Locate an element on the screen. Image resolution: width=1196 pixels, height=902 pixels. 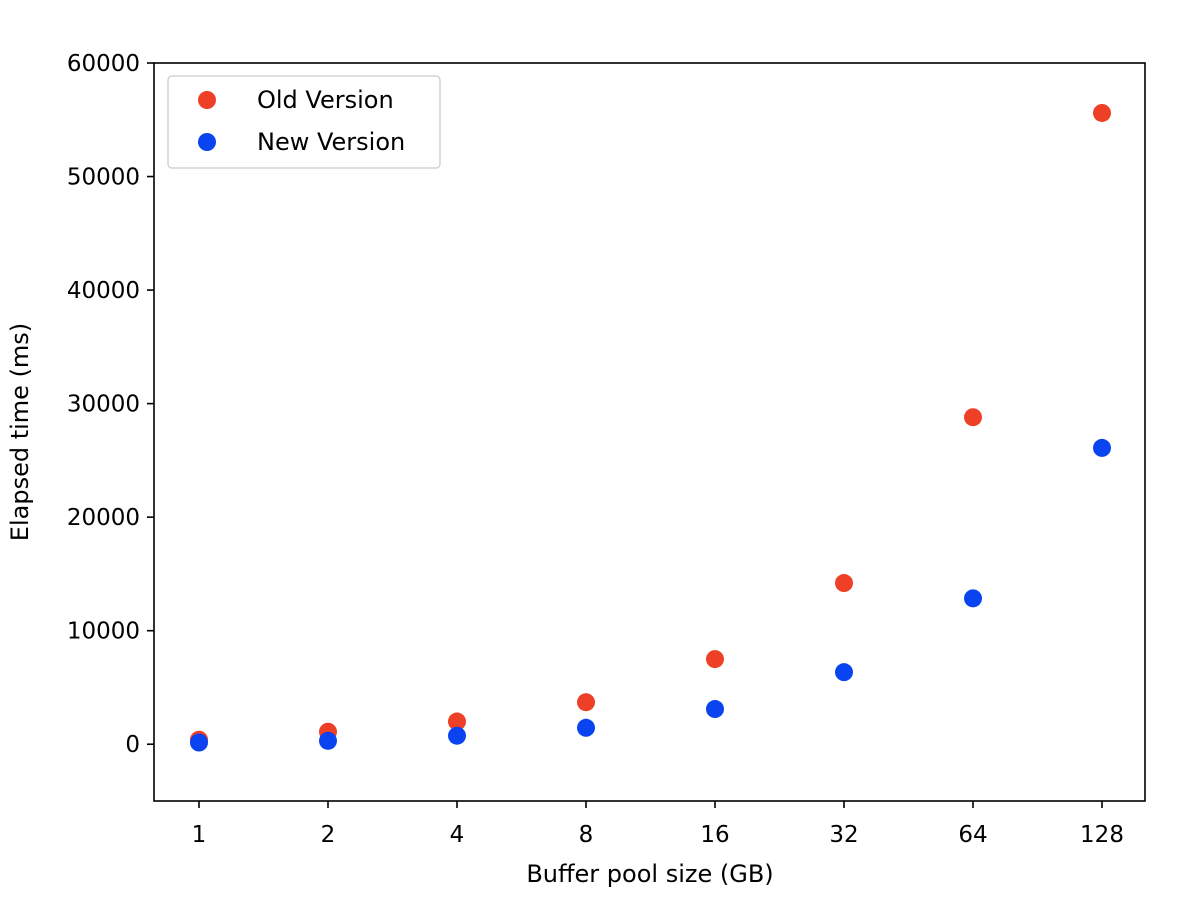
legend: Old Version New Version is located at coordinates (304, 122).